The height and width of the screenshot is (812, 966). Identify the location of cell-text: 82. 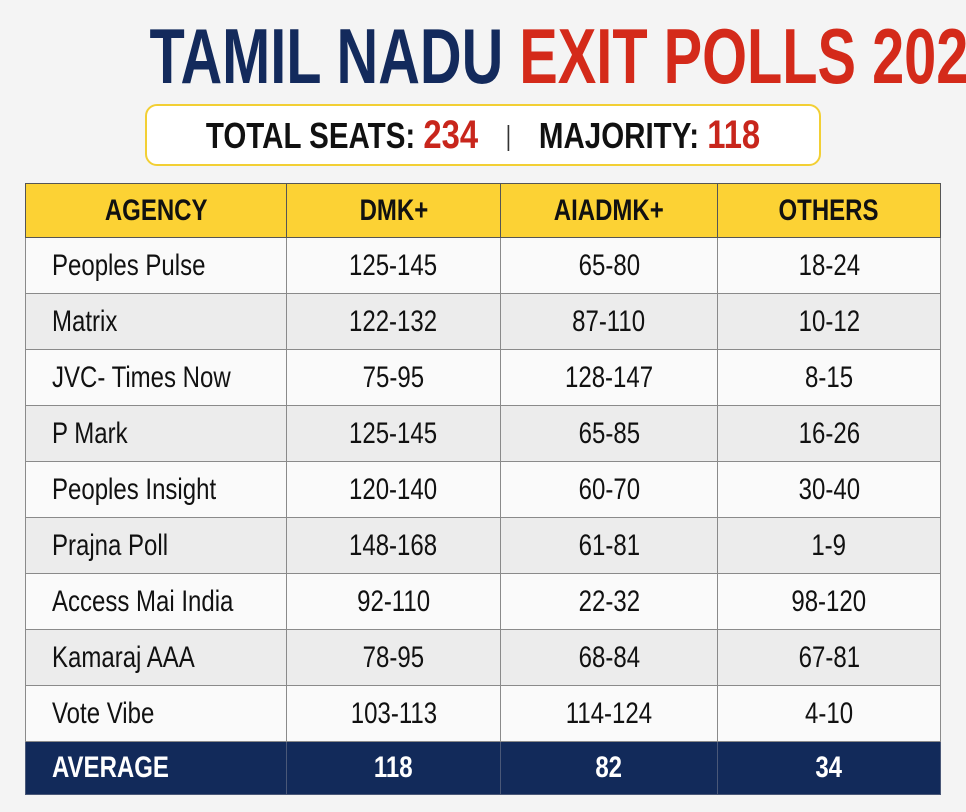
(609, 767).